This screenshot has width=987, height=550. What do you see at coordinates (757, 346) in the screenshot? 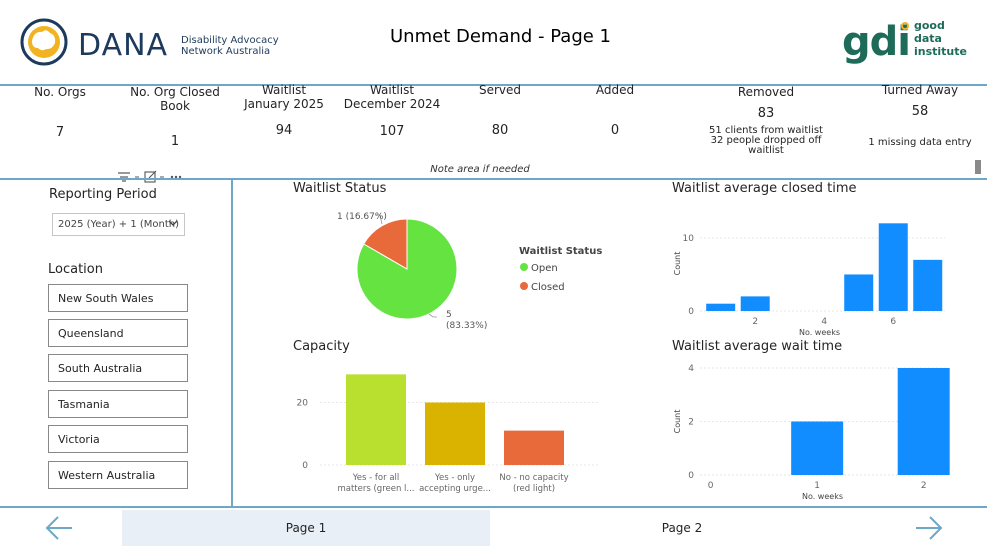
I see `wait-time-title: Waitlist average wait time` at bounding box center [757, 346].